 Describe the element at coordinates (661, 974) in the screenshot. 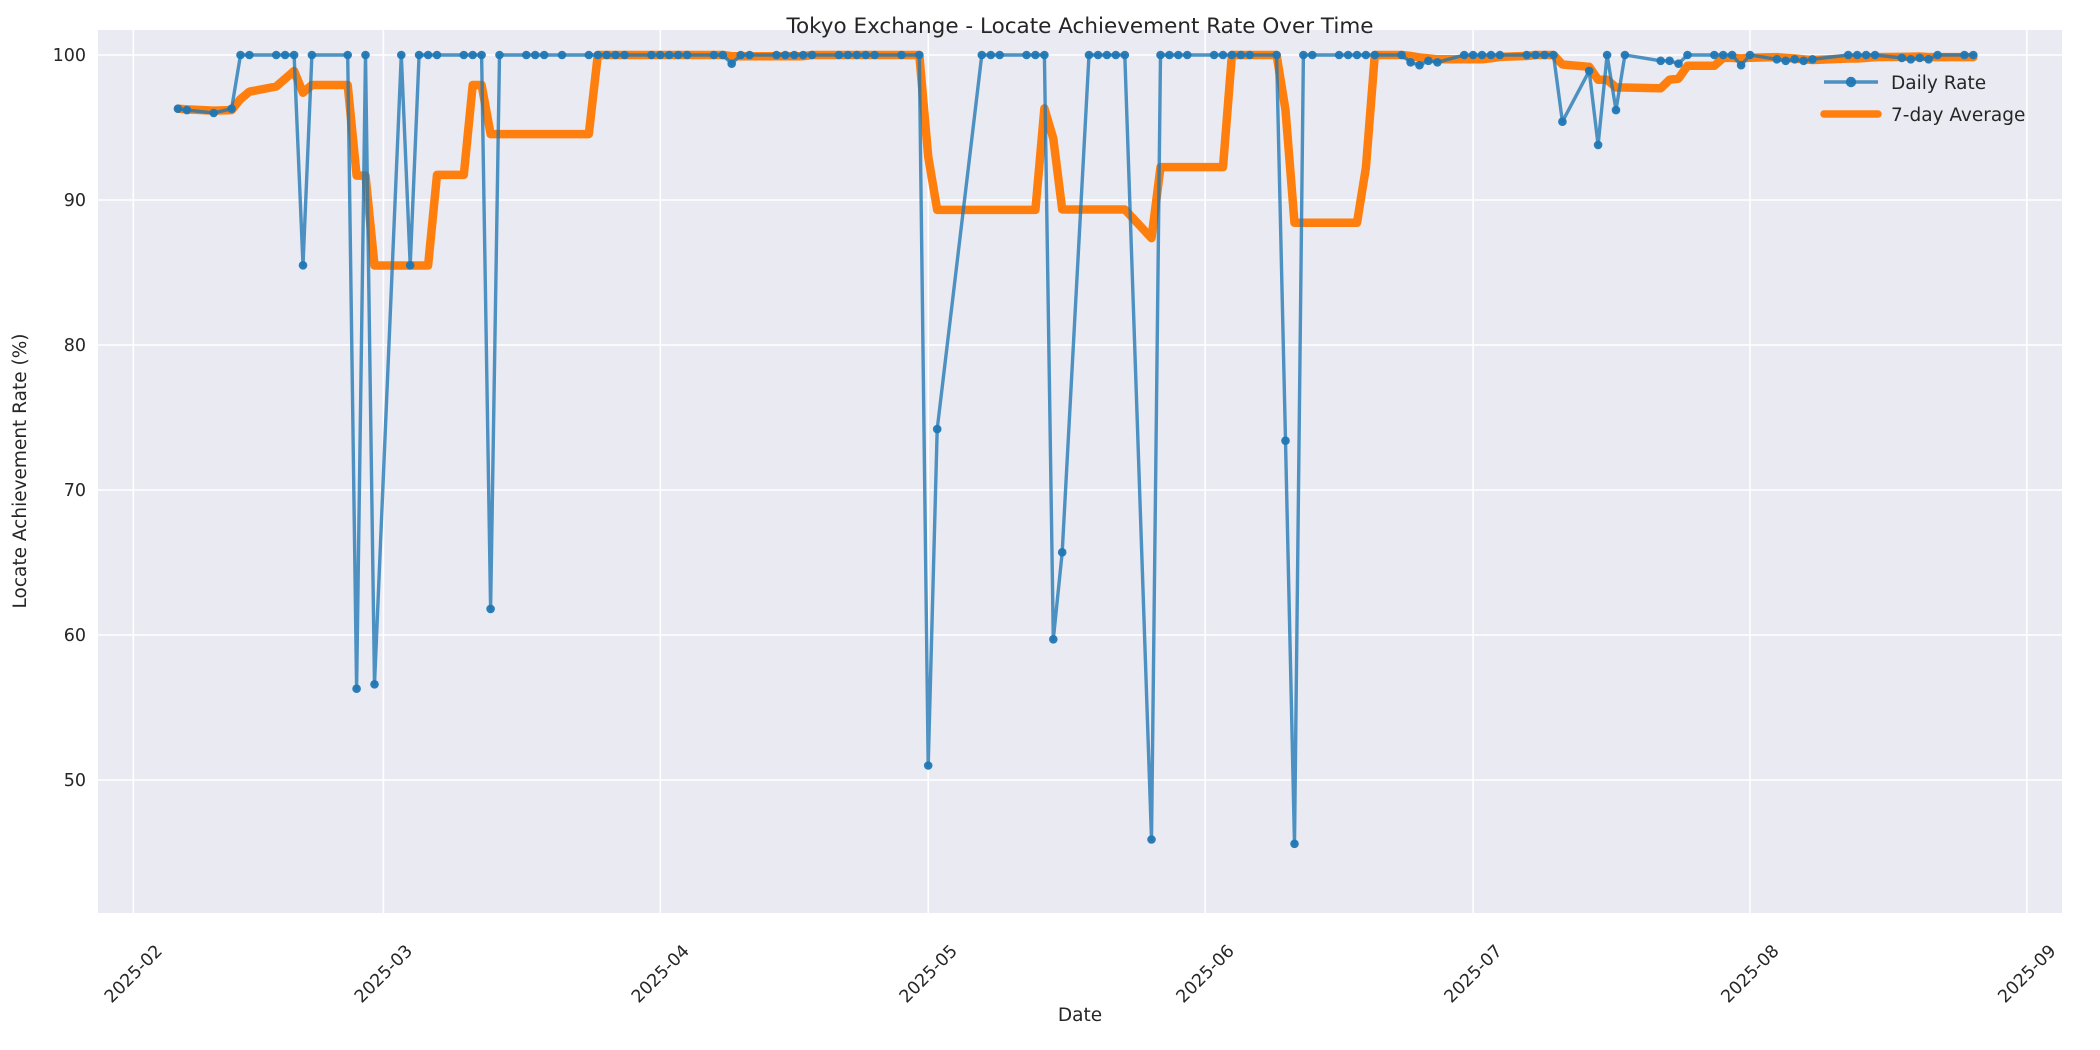

I see `x-tick-label: 2025-04` at that location.